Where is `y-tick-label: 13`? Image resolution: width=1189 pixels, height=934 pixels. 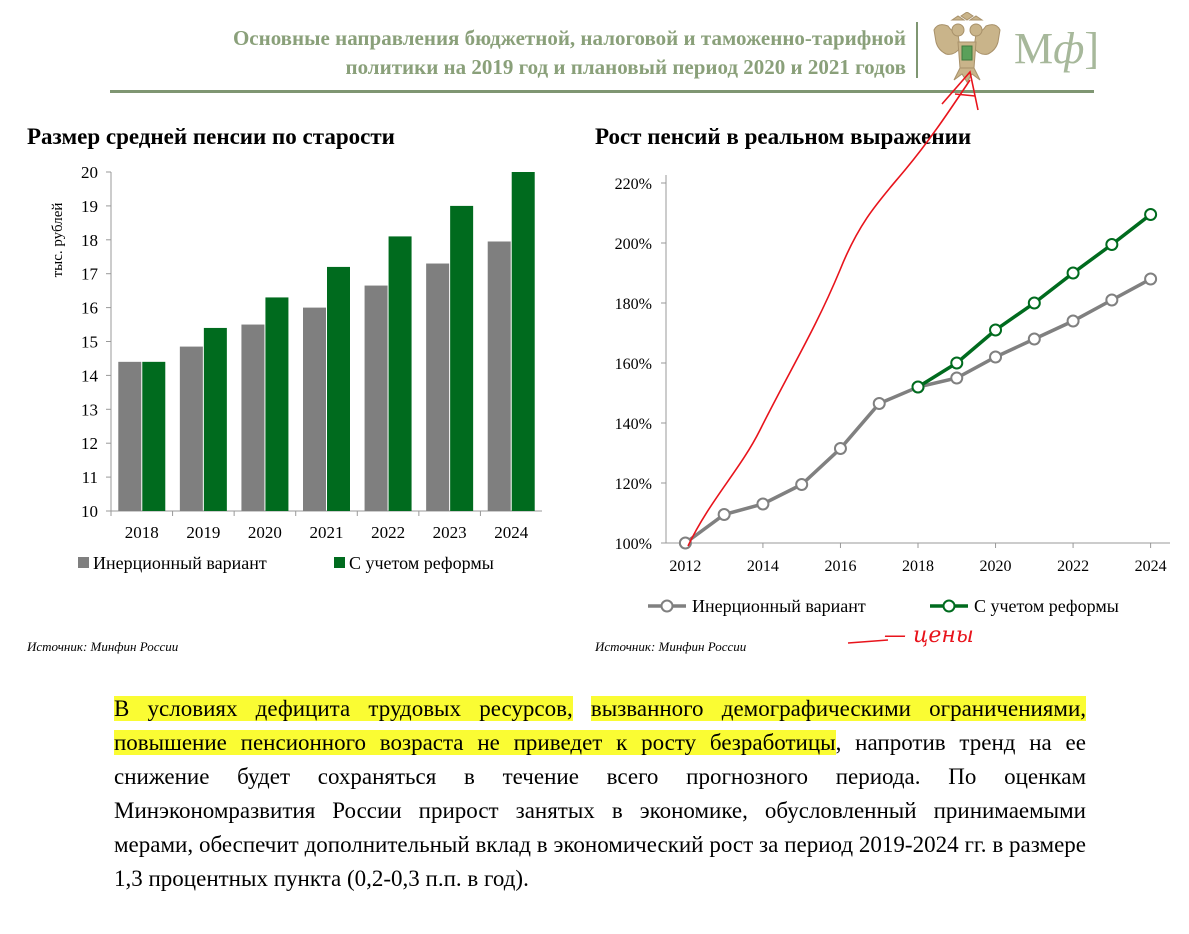 y-tick-label: 13 is located at coordinates (89, 409).